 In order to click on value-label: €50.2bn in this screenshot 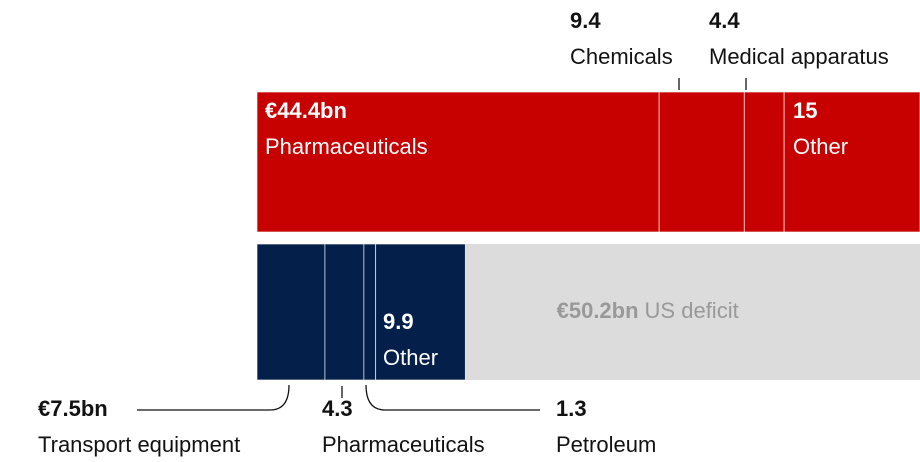, I will do `click(598, 310)`.